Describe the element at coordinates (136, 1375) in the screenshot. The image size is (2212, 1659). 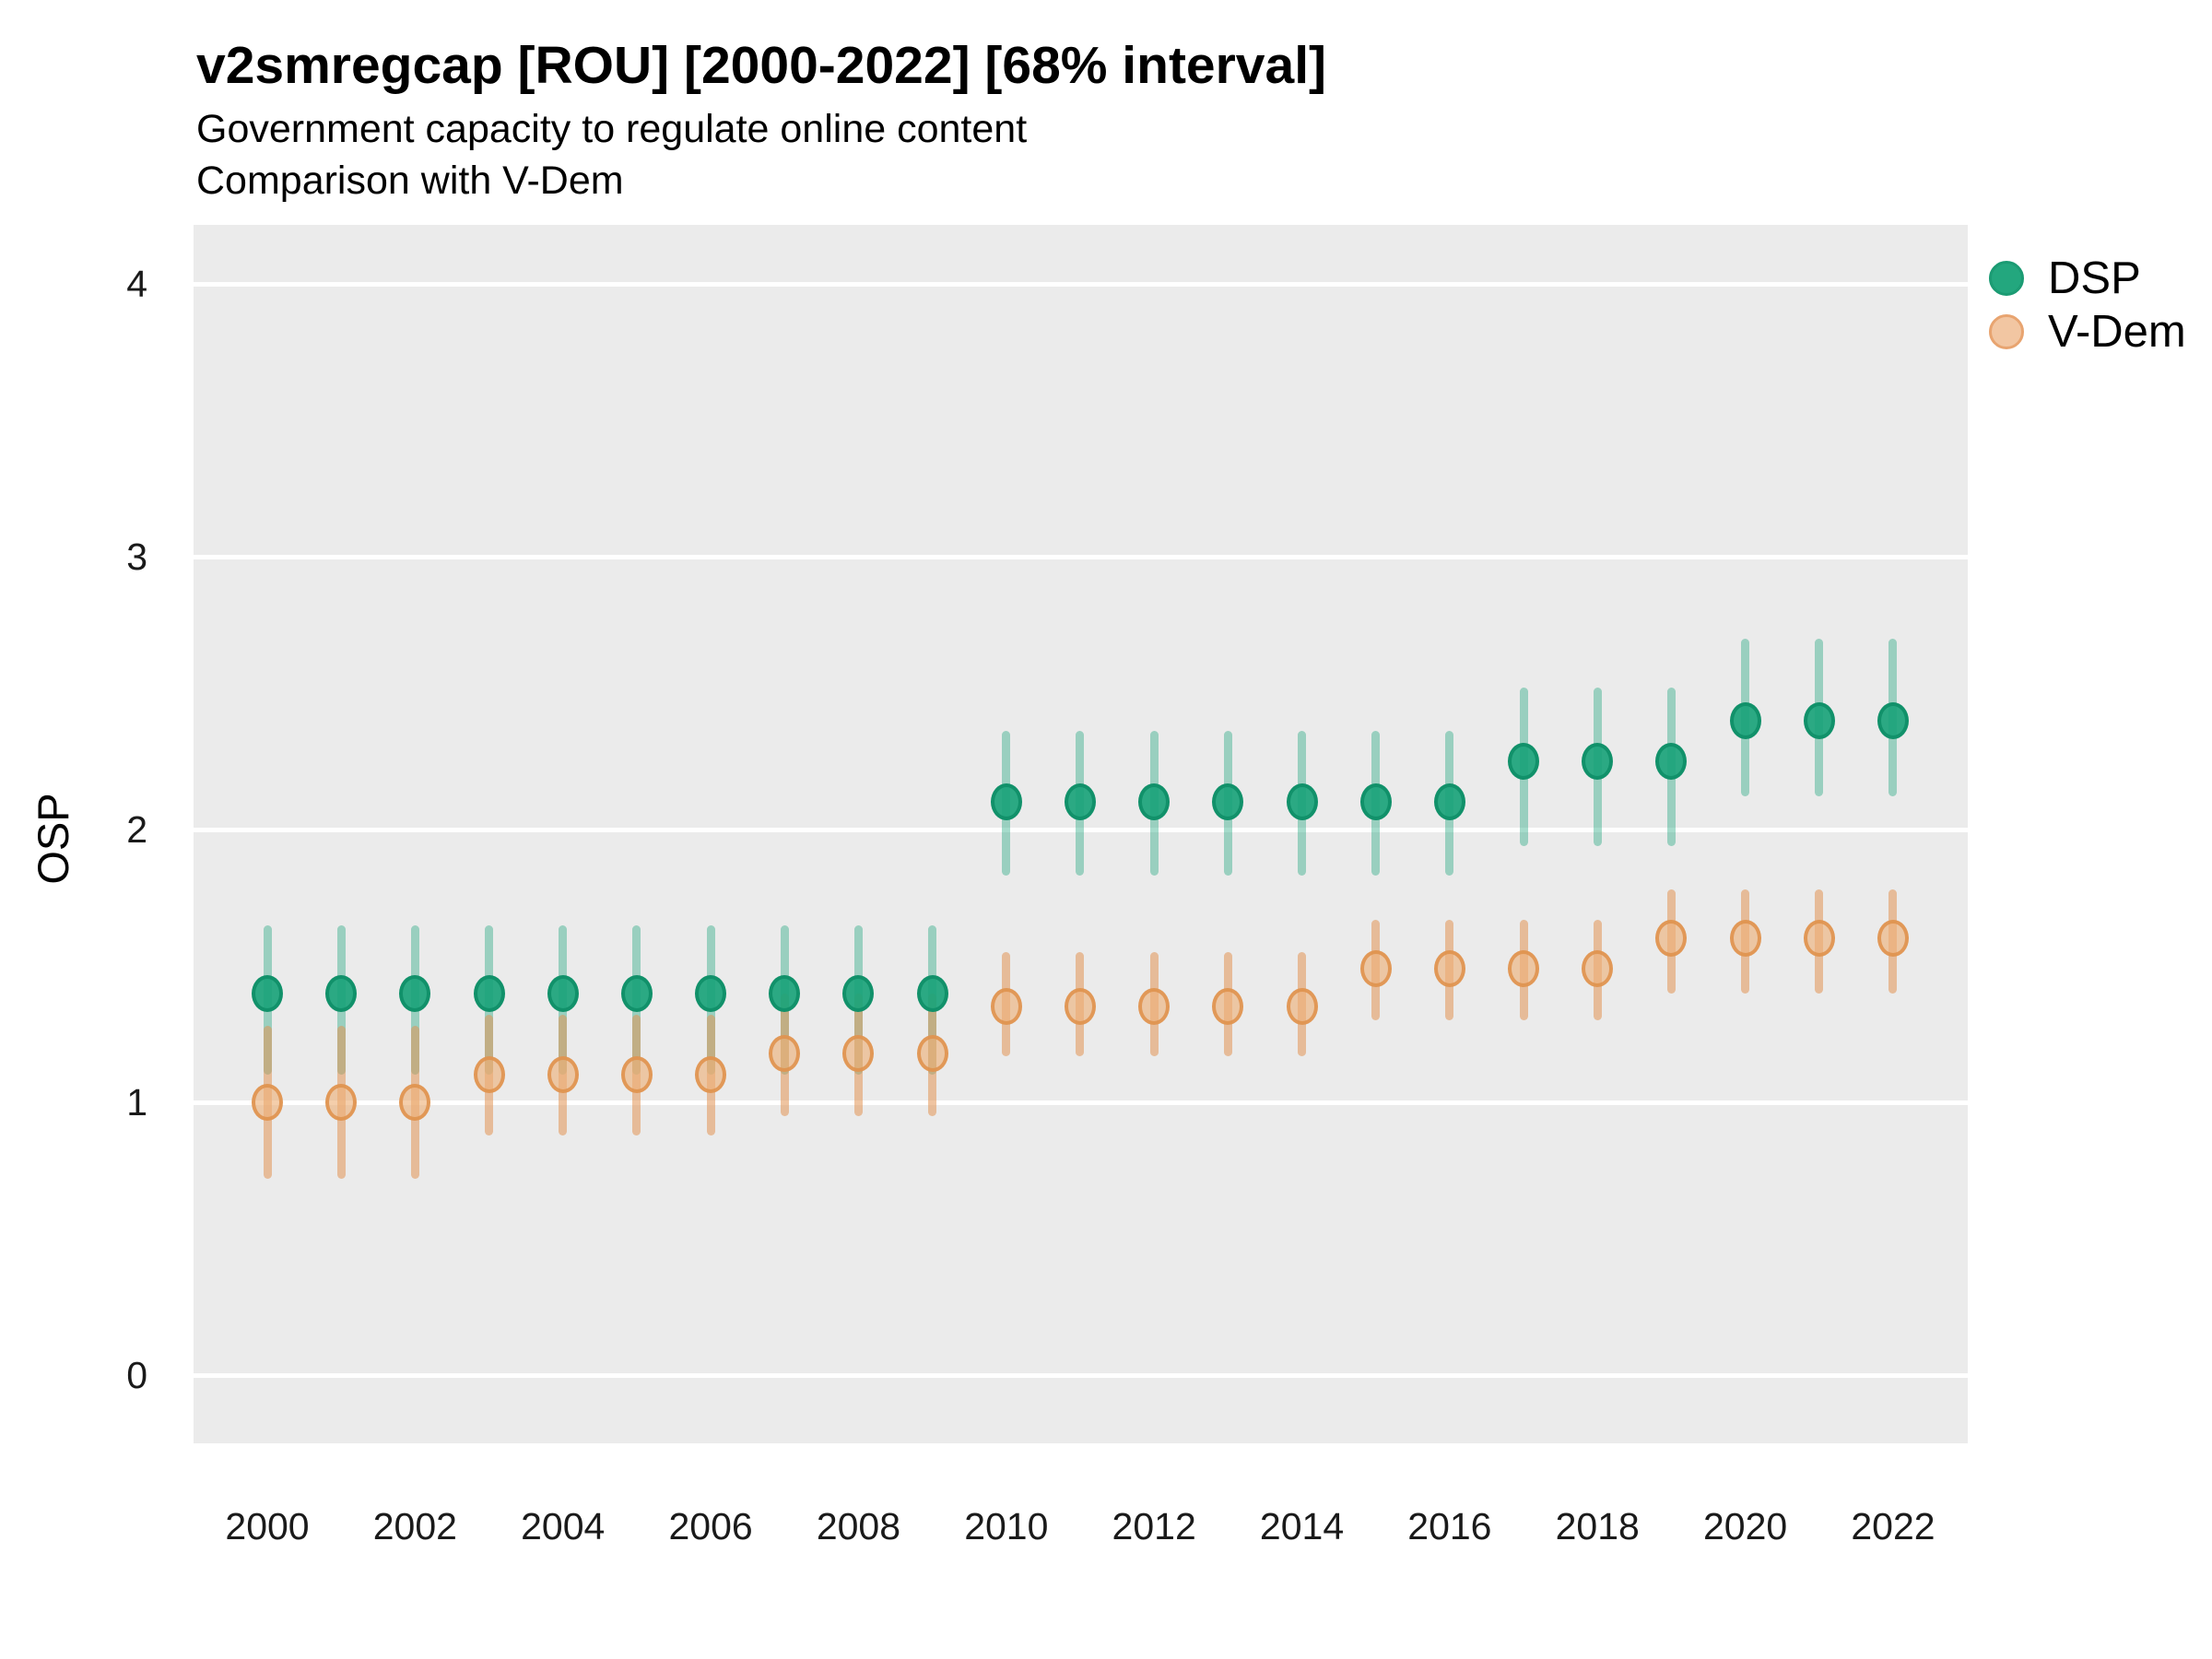
I see `y-tick-label: 0` at that location.